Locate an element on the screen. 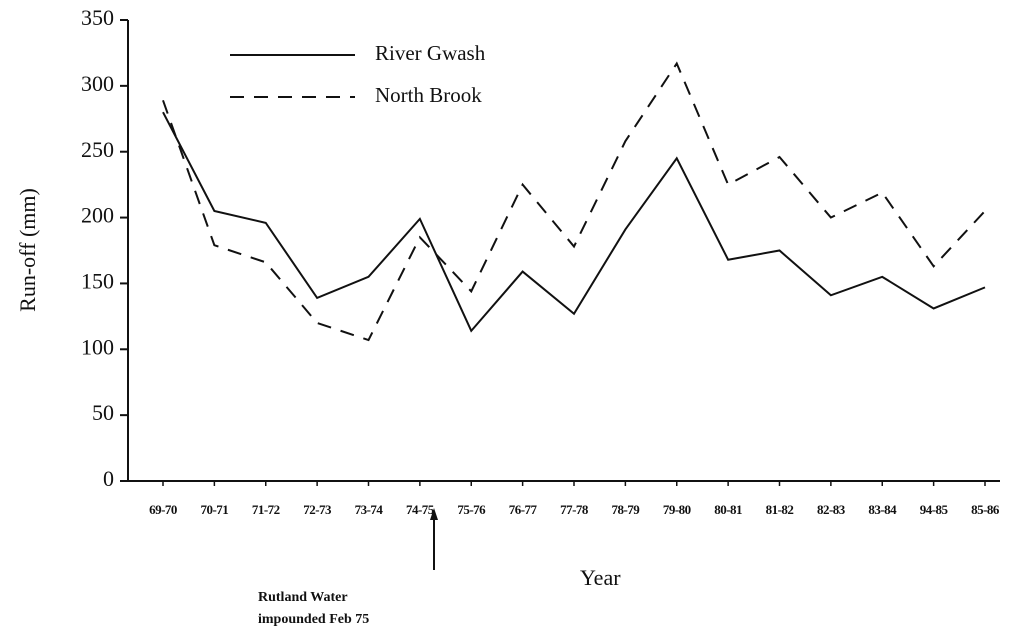 The width and height of the screenshot is (1018, 638). x-axis-label: Year is located at coordinates (600, 577).